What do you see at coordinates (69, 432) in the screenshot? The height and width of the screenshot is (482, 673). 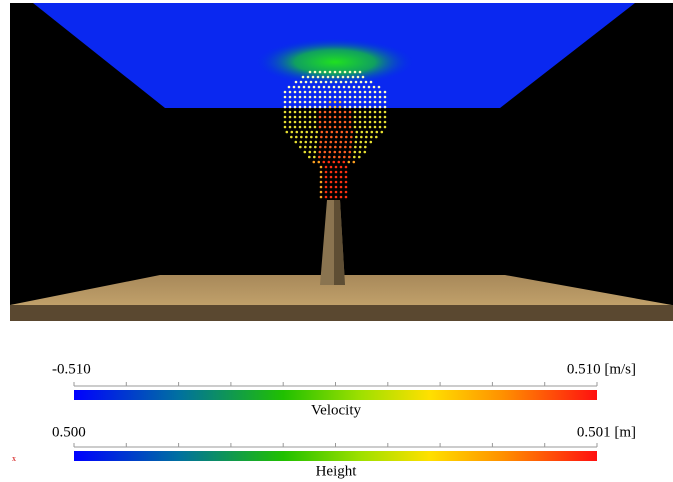 I see `min-label: 0.500` at bounding box center [69, 432].